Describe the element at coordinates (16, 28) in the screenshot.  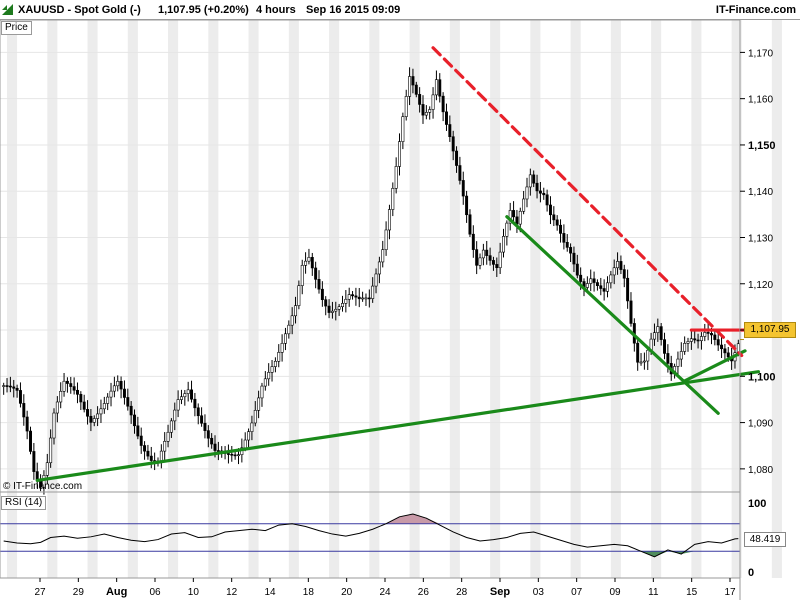
I see `price-panel-label: Price` at that location.